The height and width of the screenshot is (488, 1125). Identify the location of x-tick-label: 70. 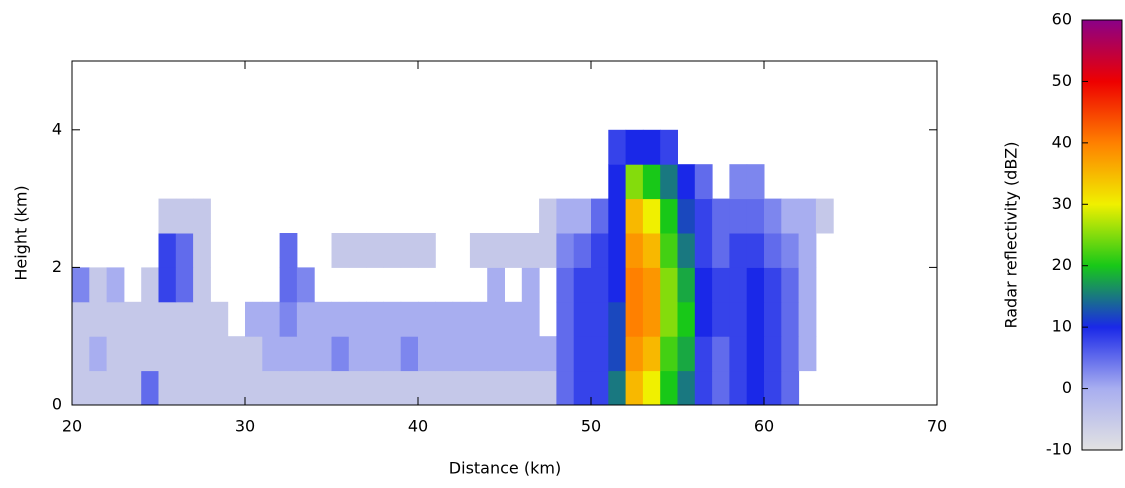
(937, 426).